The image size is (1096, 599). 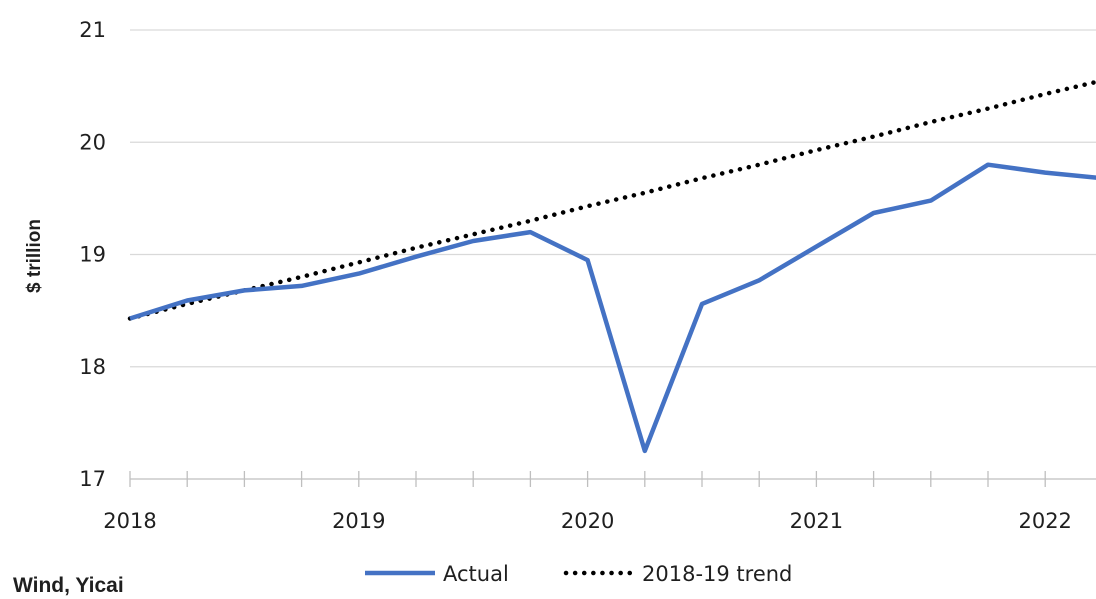 What do you see at coordinates (717, 574) in the screenshot?
I see `legend-label-trend: 2018-19 trend` at bounding box center [717, 574].